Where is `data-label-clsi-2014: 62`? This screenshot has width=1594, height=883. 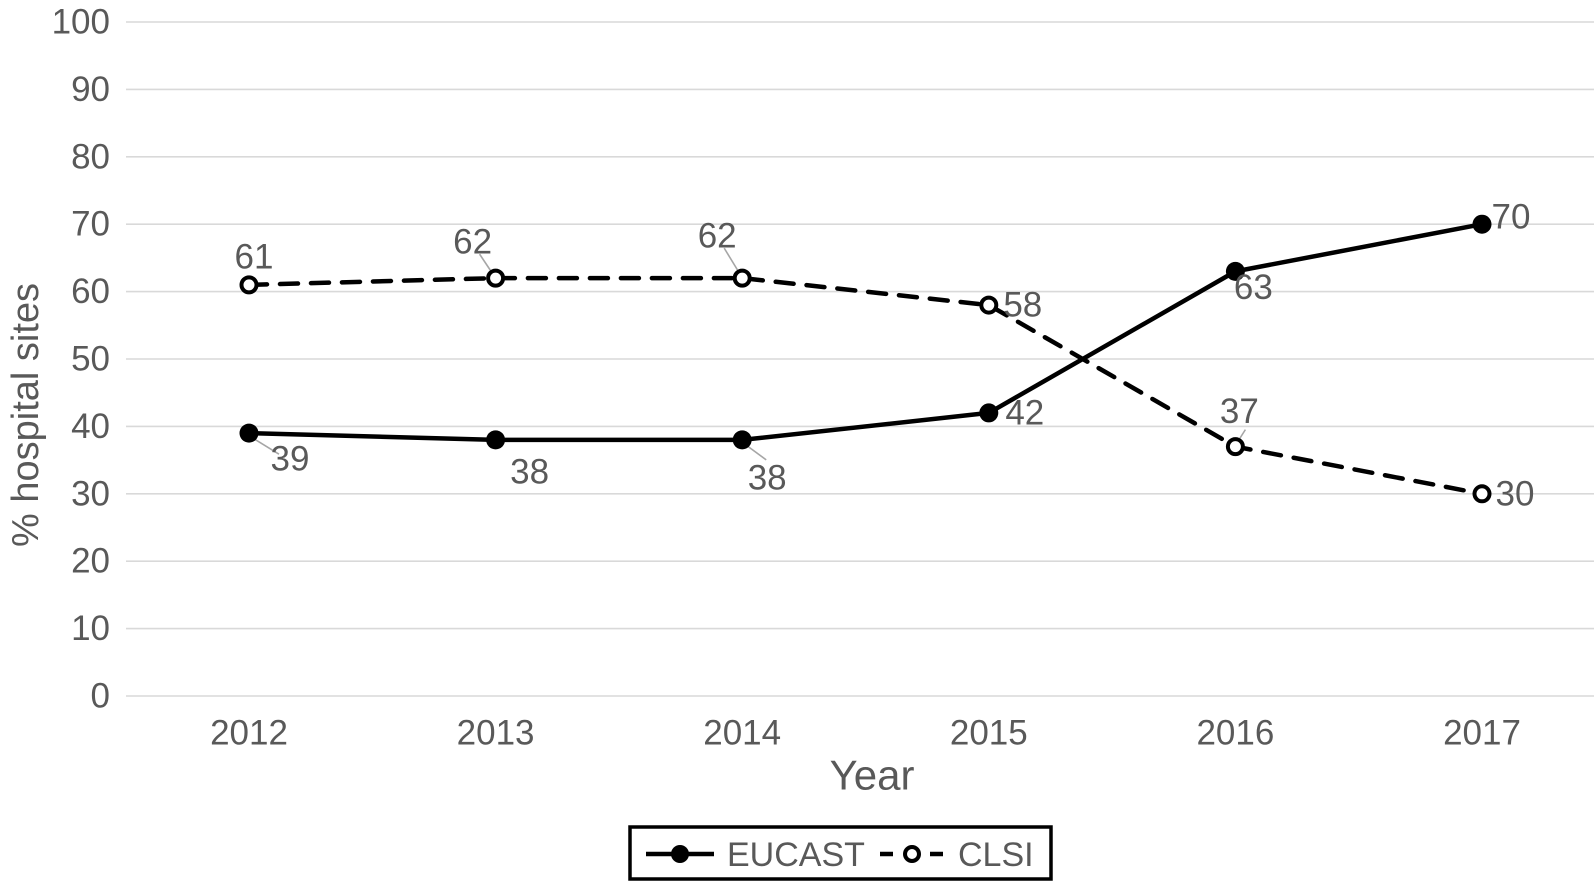
data-label-clsi-2014: 62 is located at coordinates (717, 236).